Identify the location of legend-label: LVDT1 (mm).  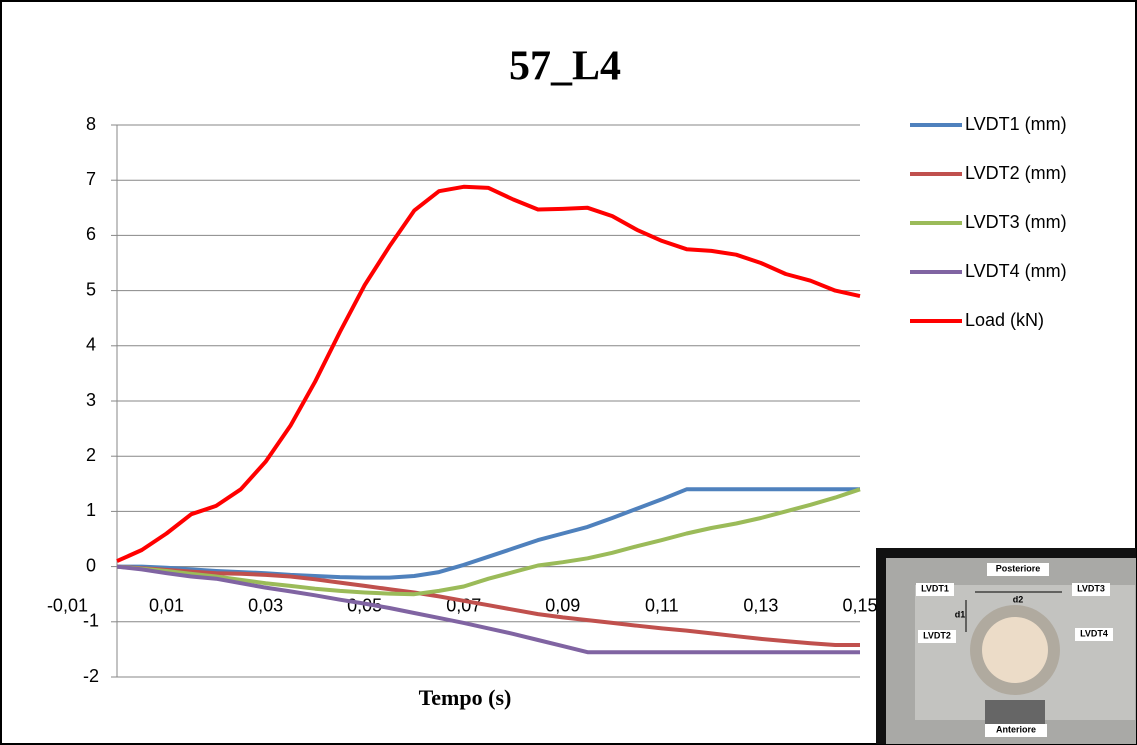
(1016, 124).